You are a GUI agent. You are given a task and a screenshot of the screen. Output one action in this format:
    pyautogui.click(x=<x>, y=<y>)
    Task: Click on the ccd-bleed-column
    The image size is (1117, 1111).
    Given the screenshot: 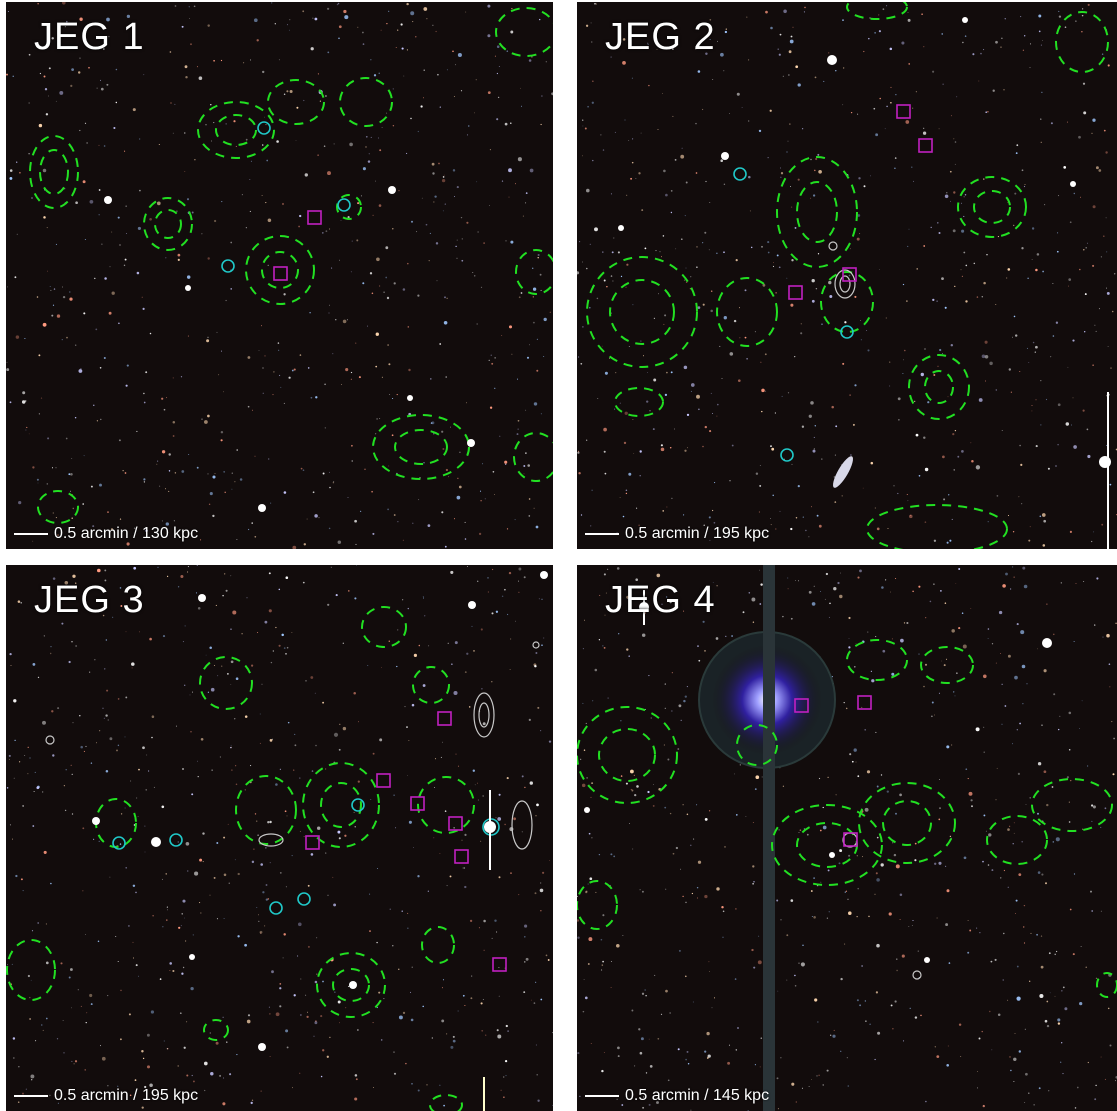 What is the action you would take?
    pyautogui.click(x=769, y=838)
    